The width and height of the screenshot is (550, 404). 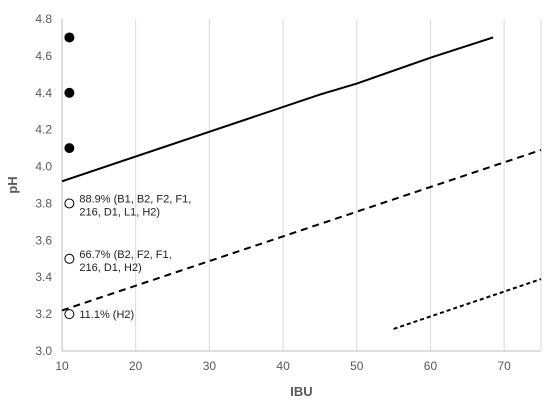 I want to click on x-tick-label: 70, so click(x=504, y=366).